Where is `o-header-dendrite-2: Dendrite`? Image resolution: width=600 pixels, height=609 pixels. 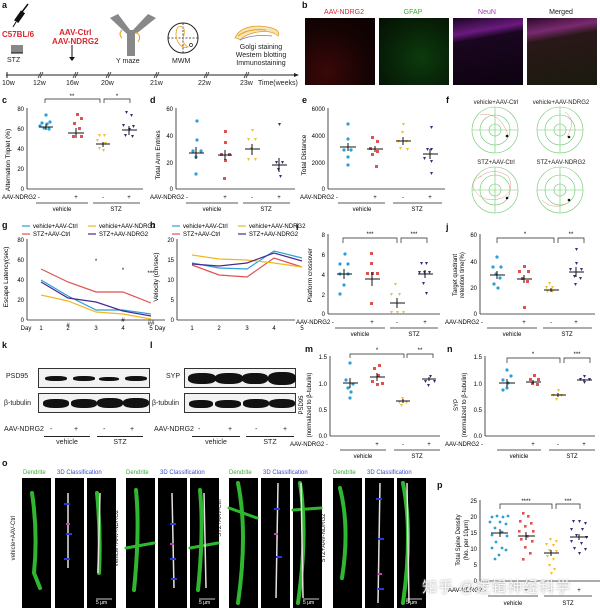 o-header-dendrite-2: Dendrite is located at coordinates (137, 473).